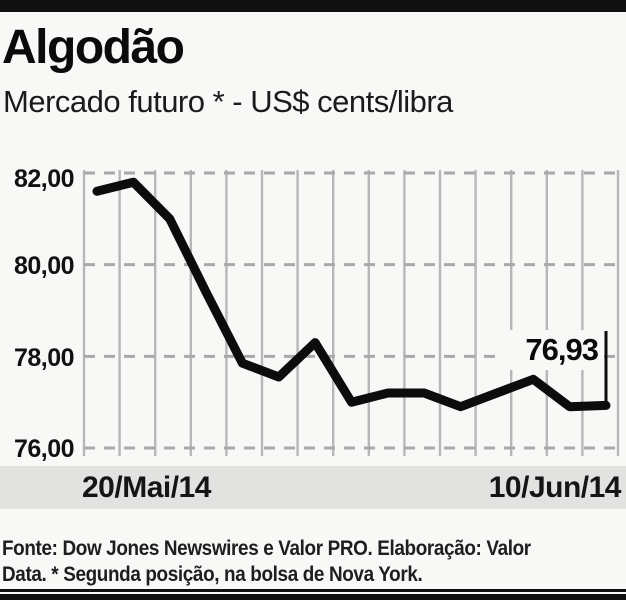 The image size is (626, 600). I want to click on chart-title: Algodão, so click(93, 47).